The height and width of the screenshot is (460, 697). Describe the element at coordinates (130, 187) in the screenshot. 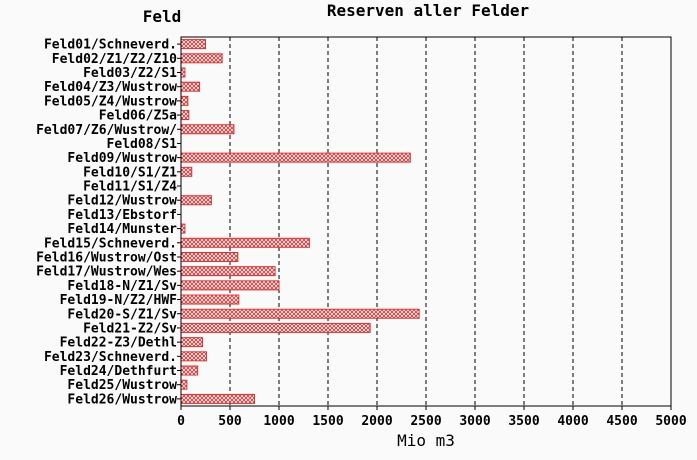

I see `category-label: Feld11/S1/Z4` at that location.